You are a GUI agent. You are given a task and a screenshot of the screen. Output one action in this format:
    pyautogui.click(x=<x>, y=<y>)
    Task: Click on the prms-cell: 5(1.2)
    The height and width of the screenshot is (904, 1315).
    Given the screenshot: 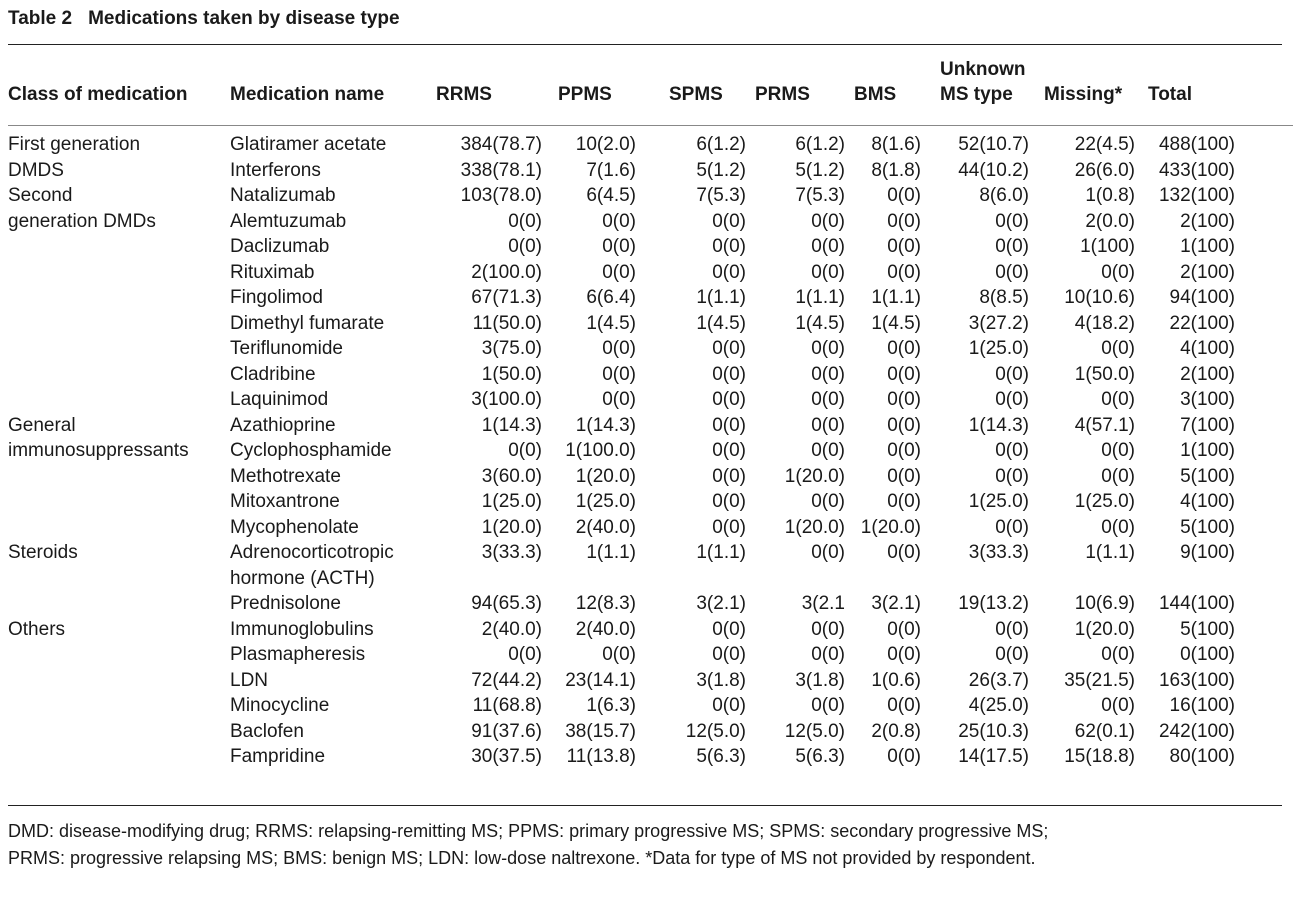 What is the action you would take?
    pyautogui.click(x=820, y=170)
    